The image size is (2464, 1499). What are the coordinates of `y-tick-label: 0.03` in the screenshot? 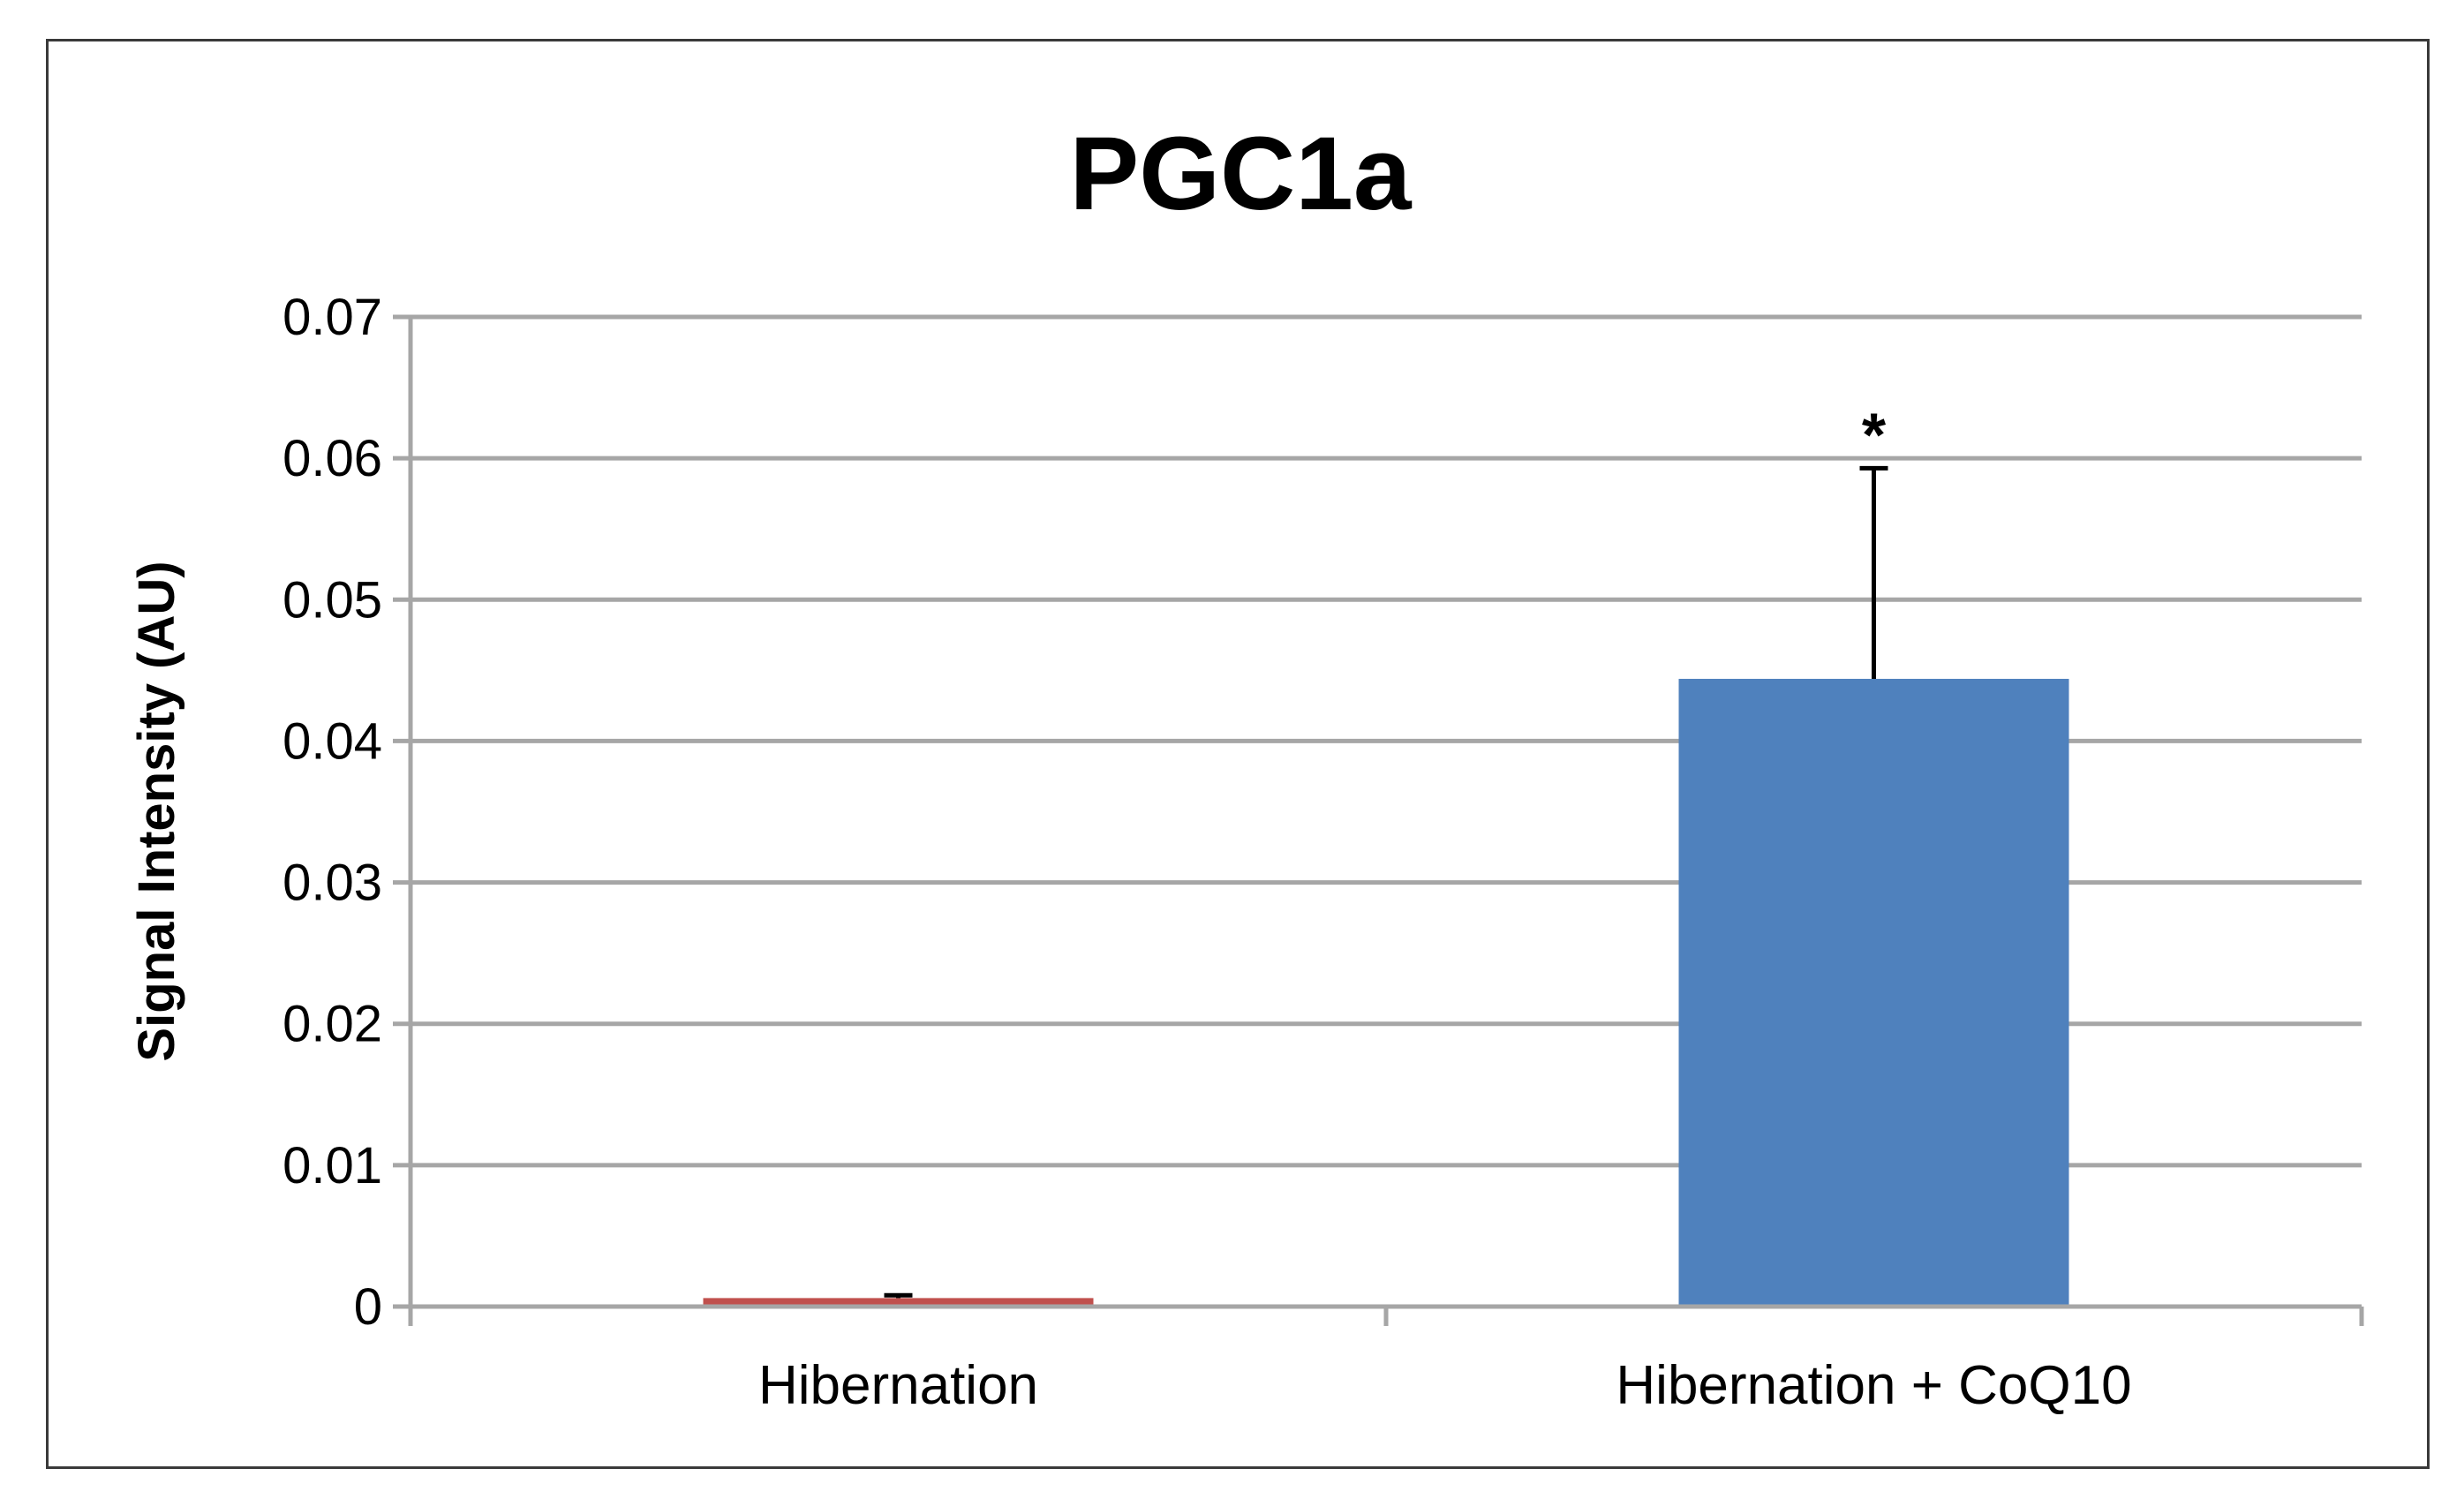 It's located at (332, 883).